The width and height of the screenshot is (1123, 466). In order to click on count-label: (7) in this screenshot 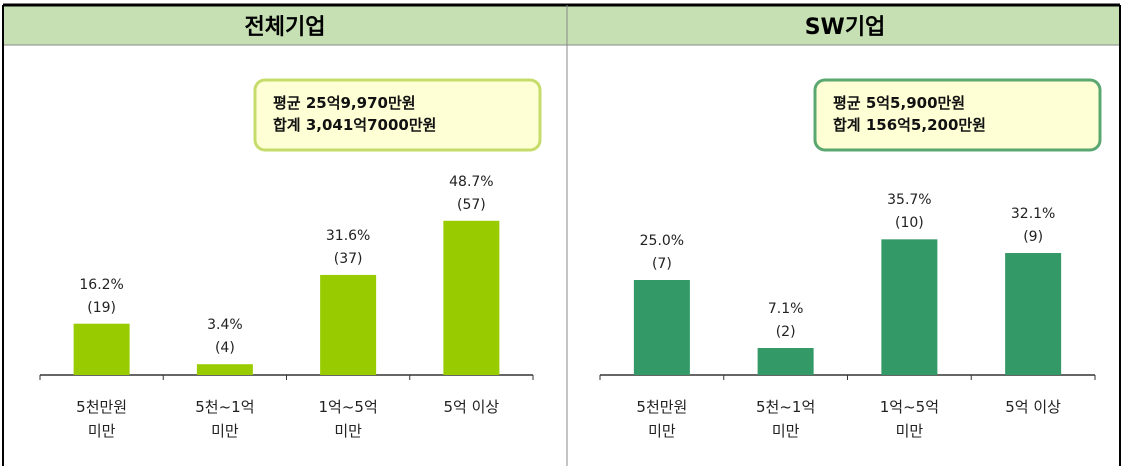, I will do `click(661, 264)`.